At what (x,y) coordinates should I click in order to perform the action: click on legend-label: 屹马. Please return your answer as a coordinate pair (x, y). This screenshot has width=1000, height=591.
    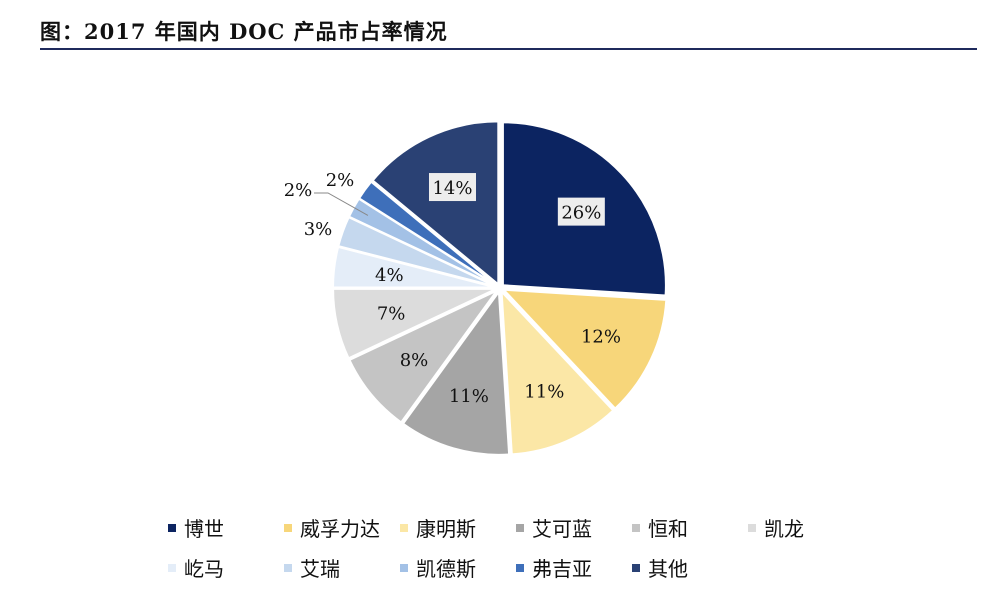
    Looking at the image, I should click on (204, 569).